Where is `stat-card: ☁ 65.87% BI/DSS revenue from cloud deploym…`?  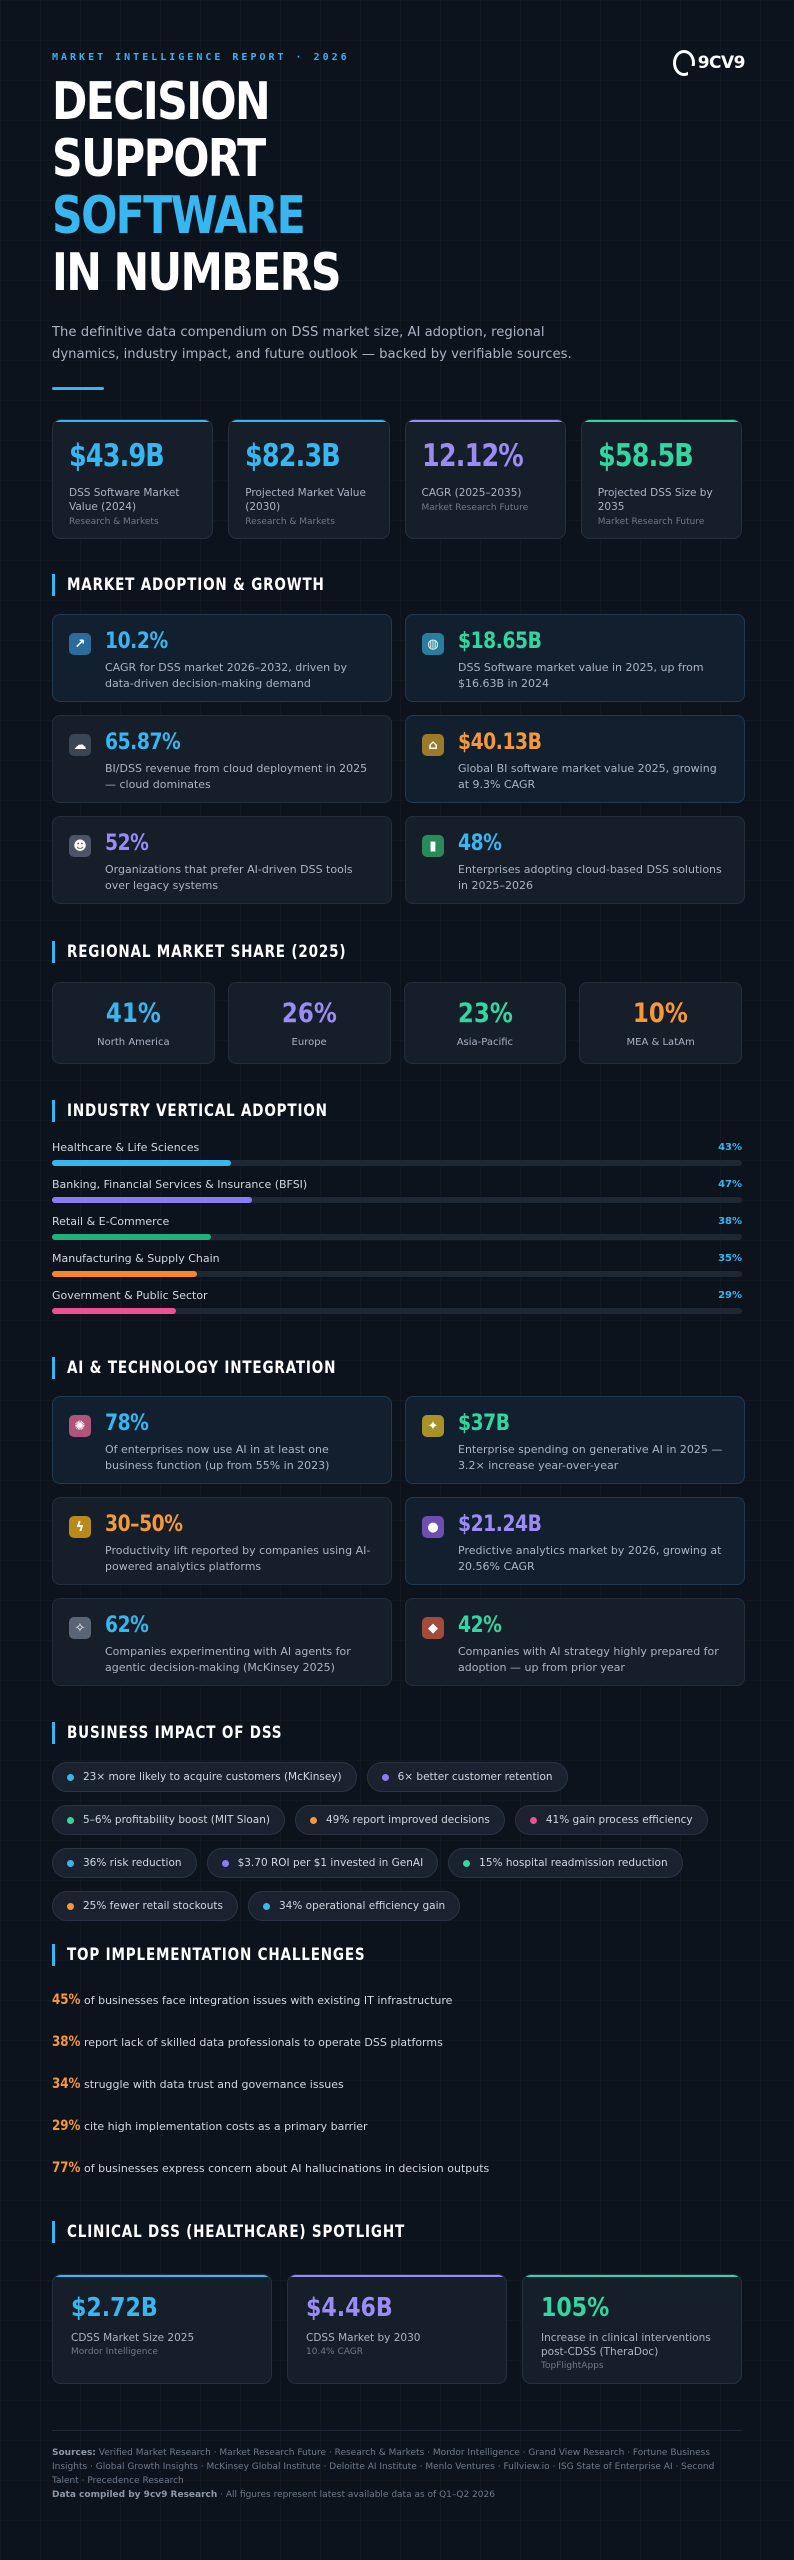 stat-card: ☁ 65.87% BI/DSS revenue from cloud deploym… is located at coordinates (222, 759).